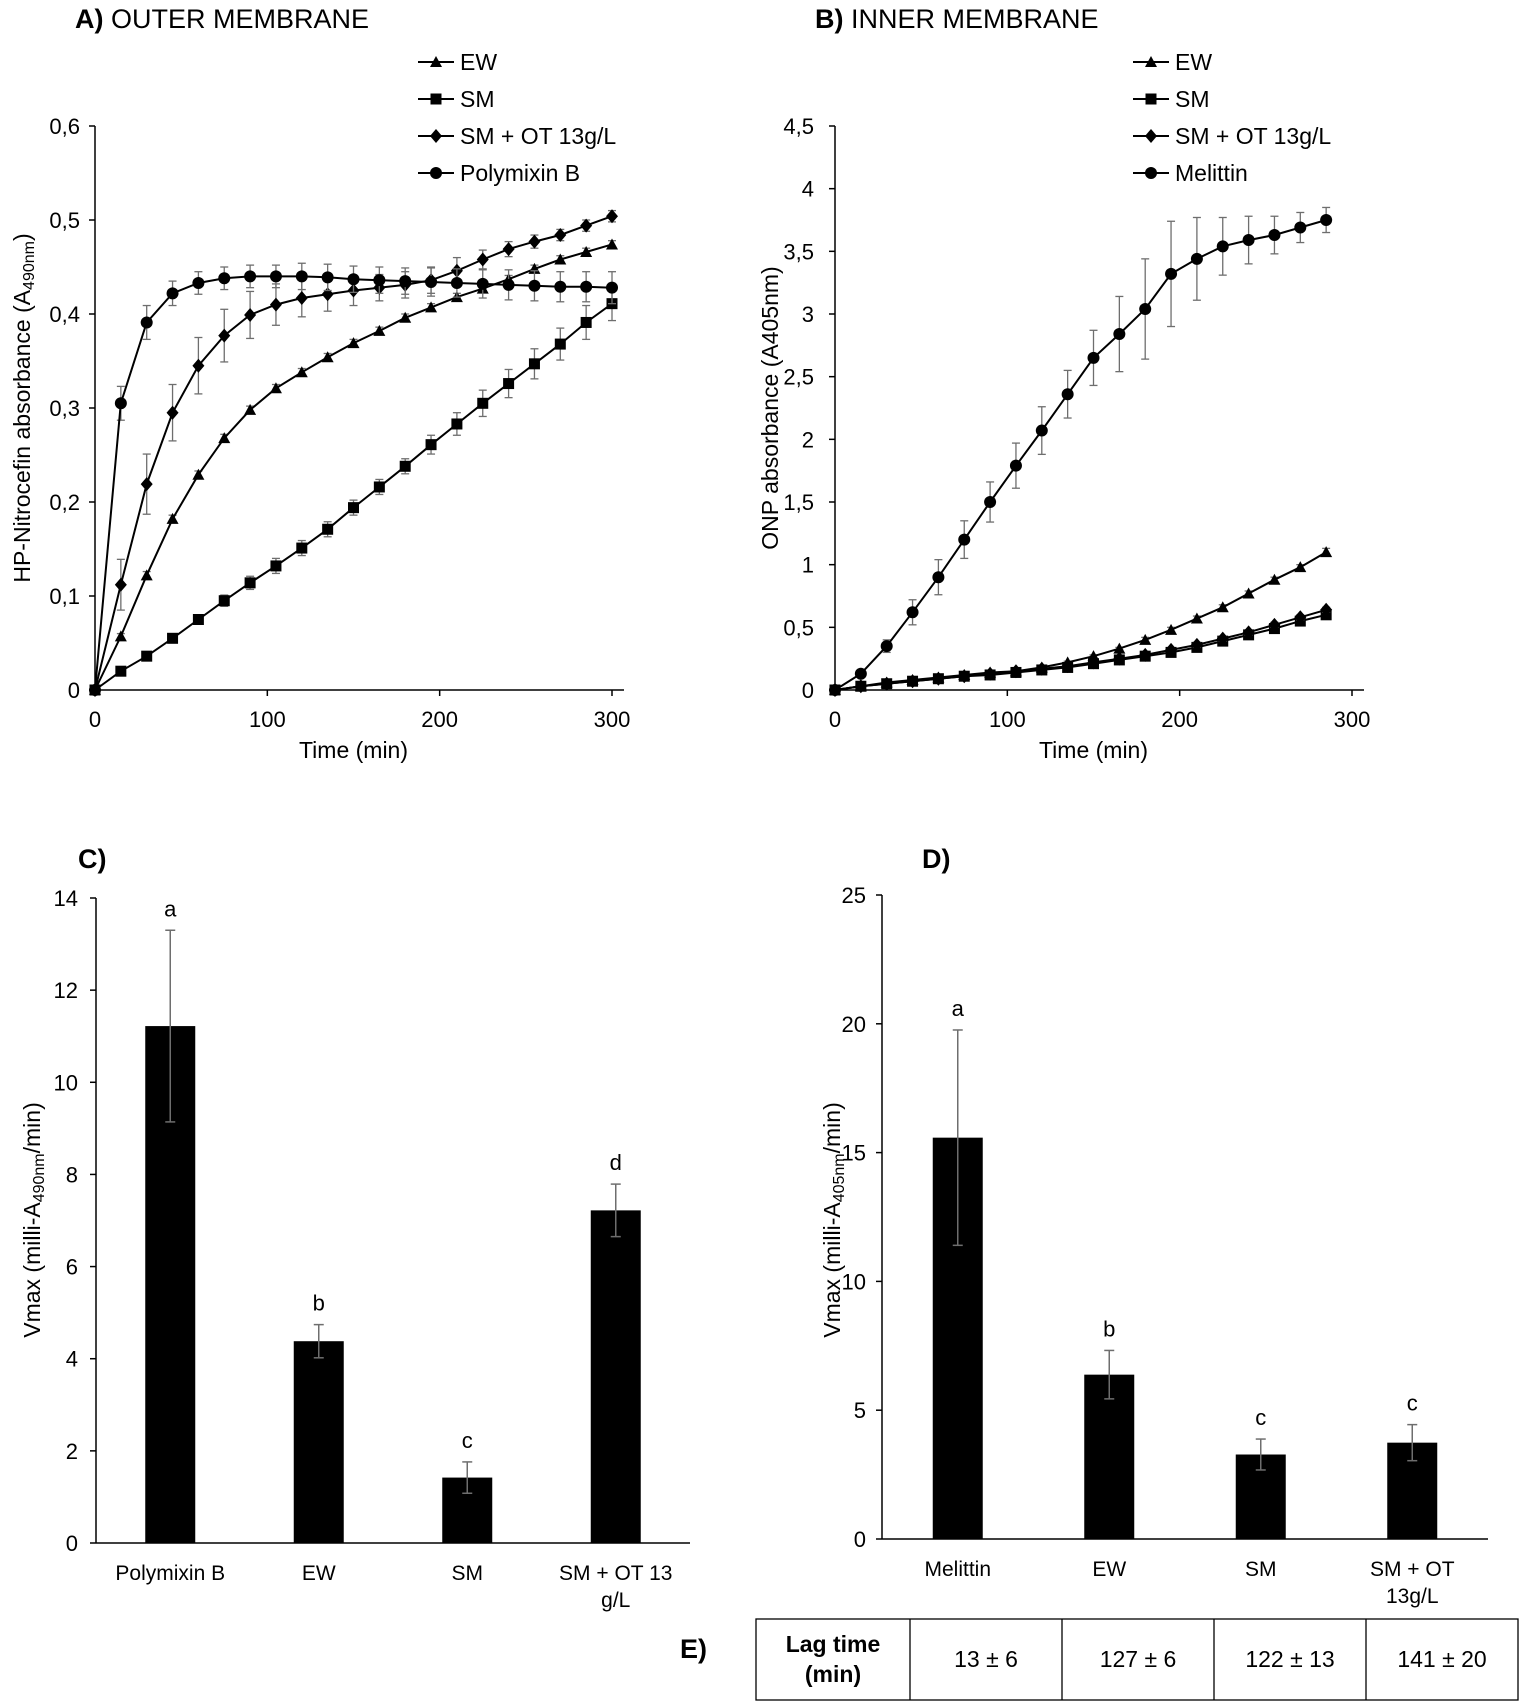 This screenshot has height=1706, width=1535. Describe the element at coordinates (808, 439) in the screenshot. I see `y-tick-label: 2` at that location.